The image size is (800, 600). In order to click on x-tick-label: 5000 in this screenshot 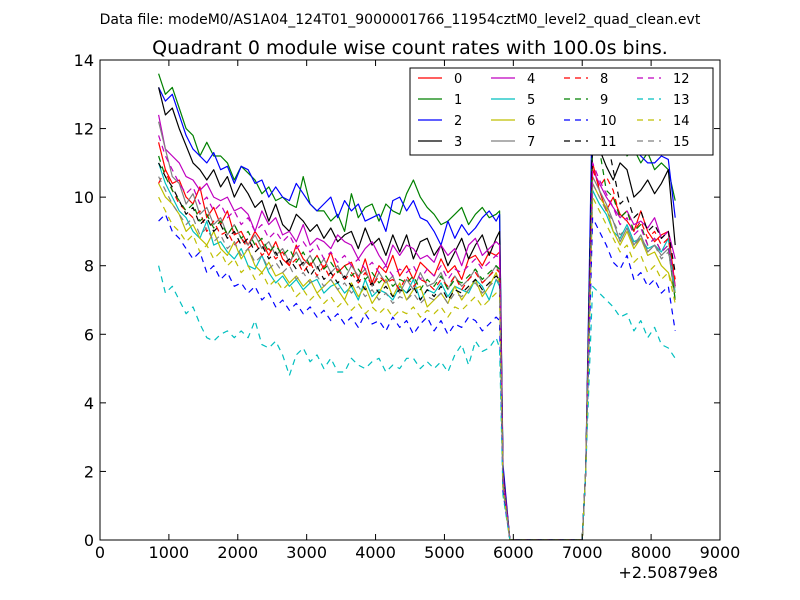, I will do `click(444, 552)`.